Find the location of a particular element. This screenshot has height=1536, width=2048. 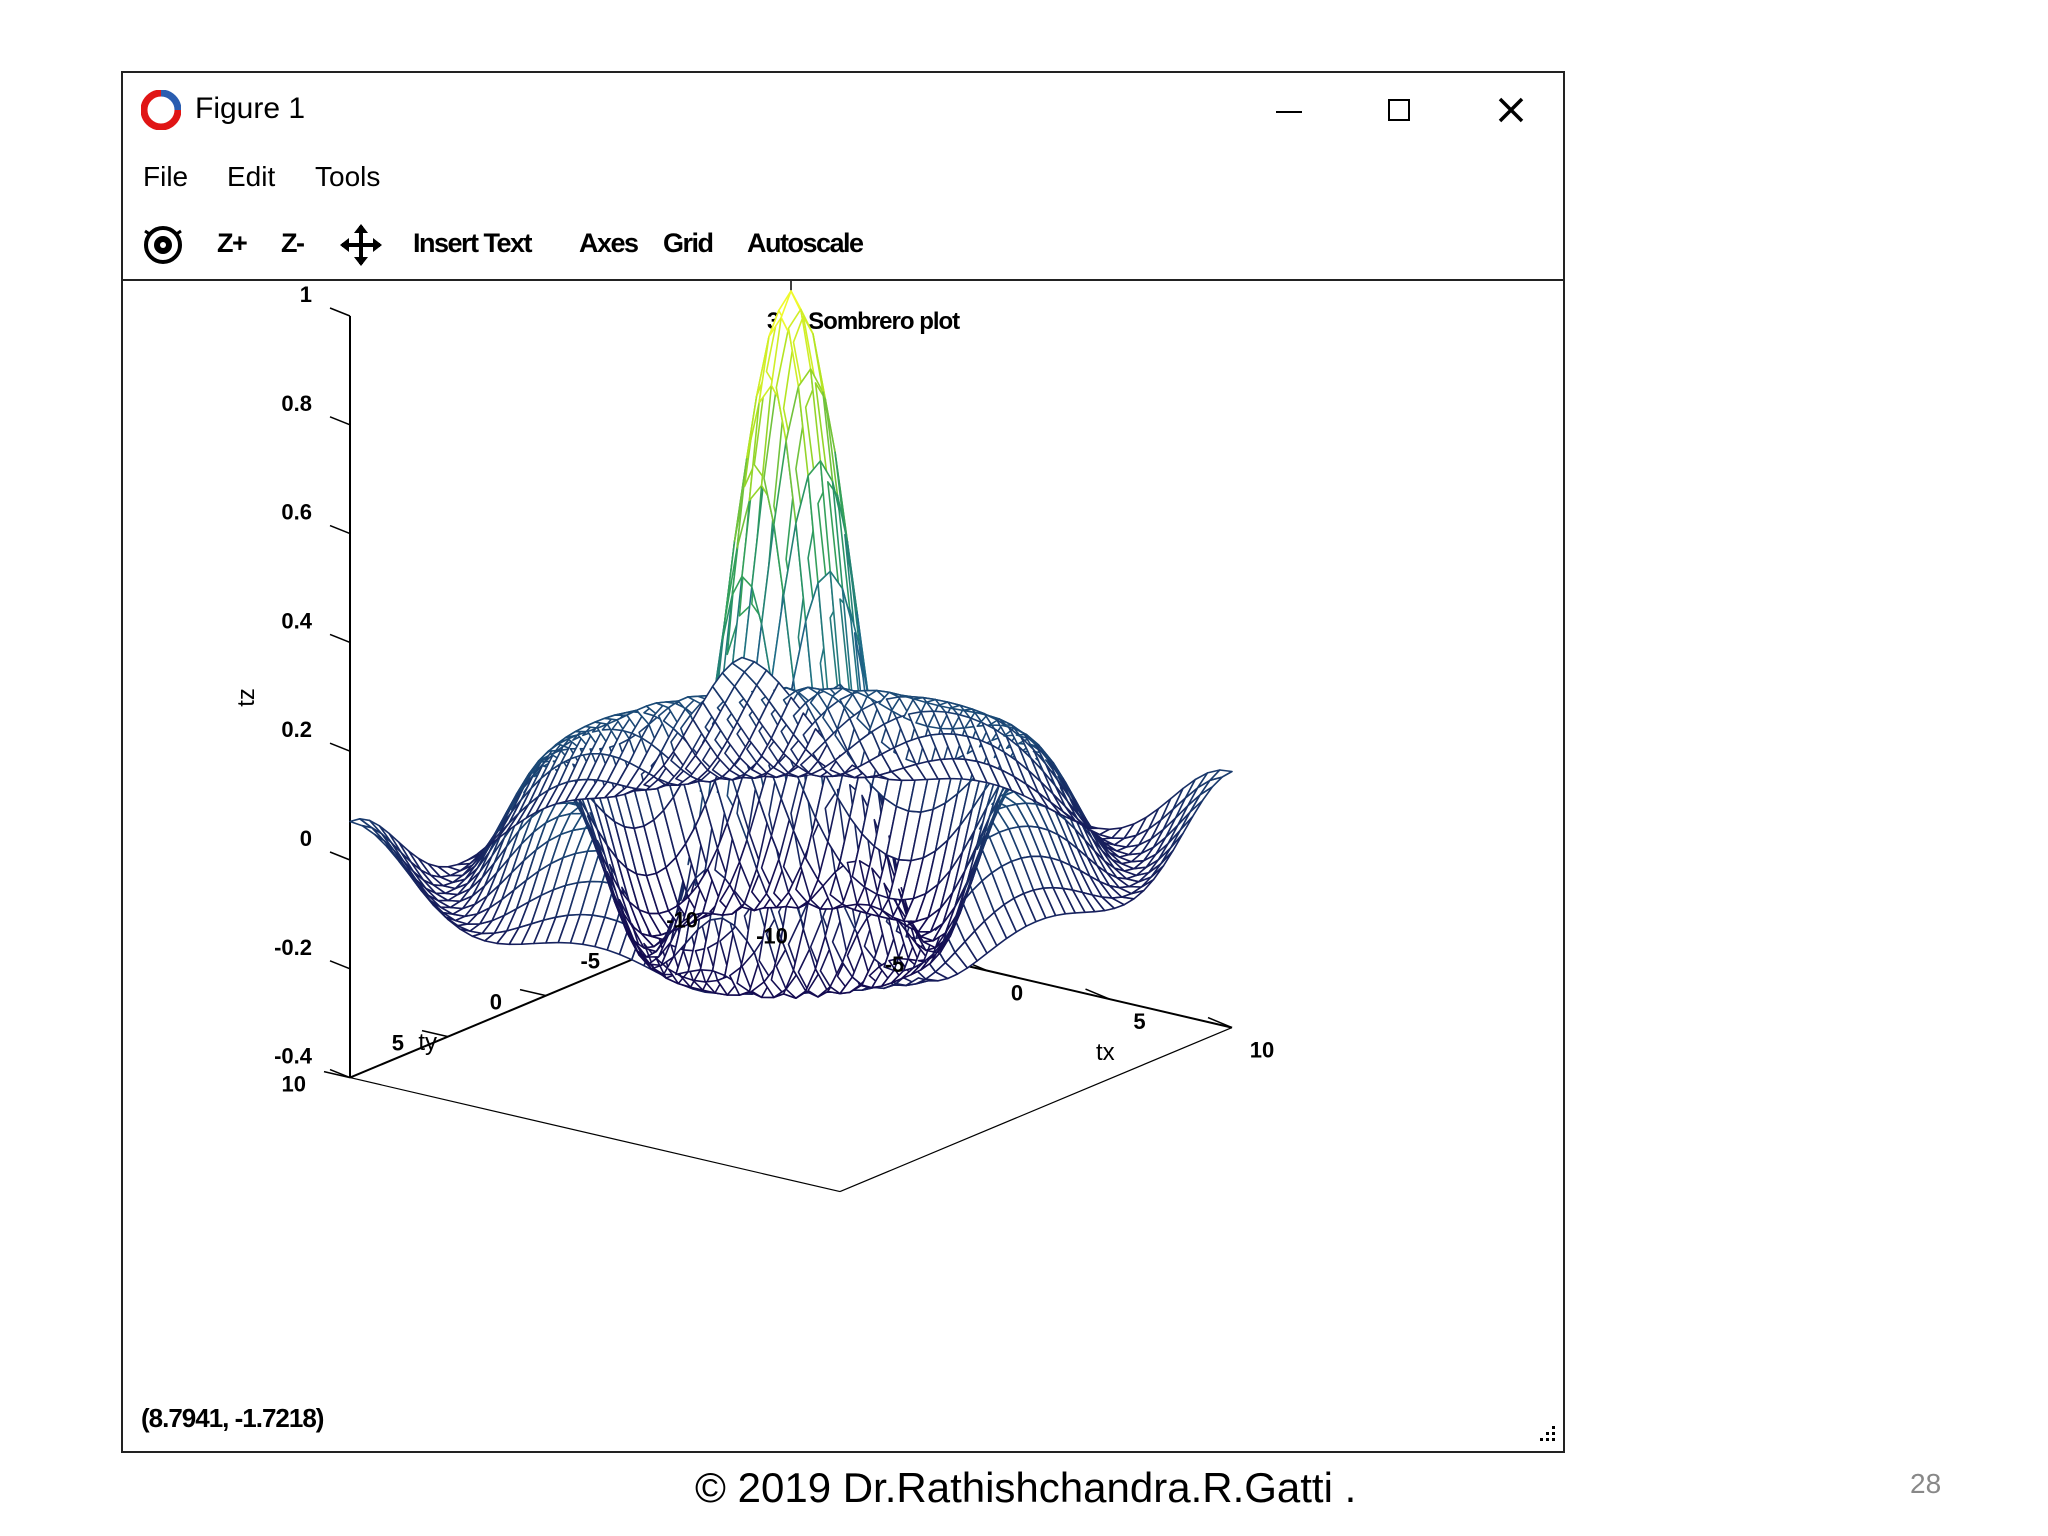

x-axis-label: tx is located at coordinates (1105, 1052).